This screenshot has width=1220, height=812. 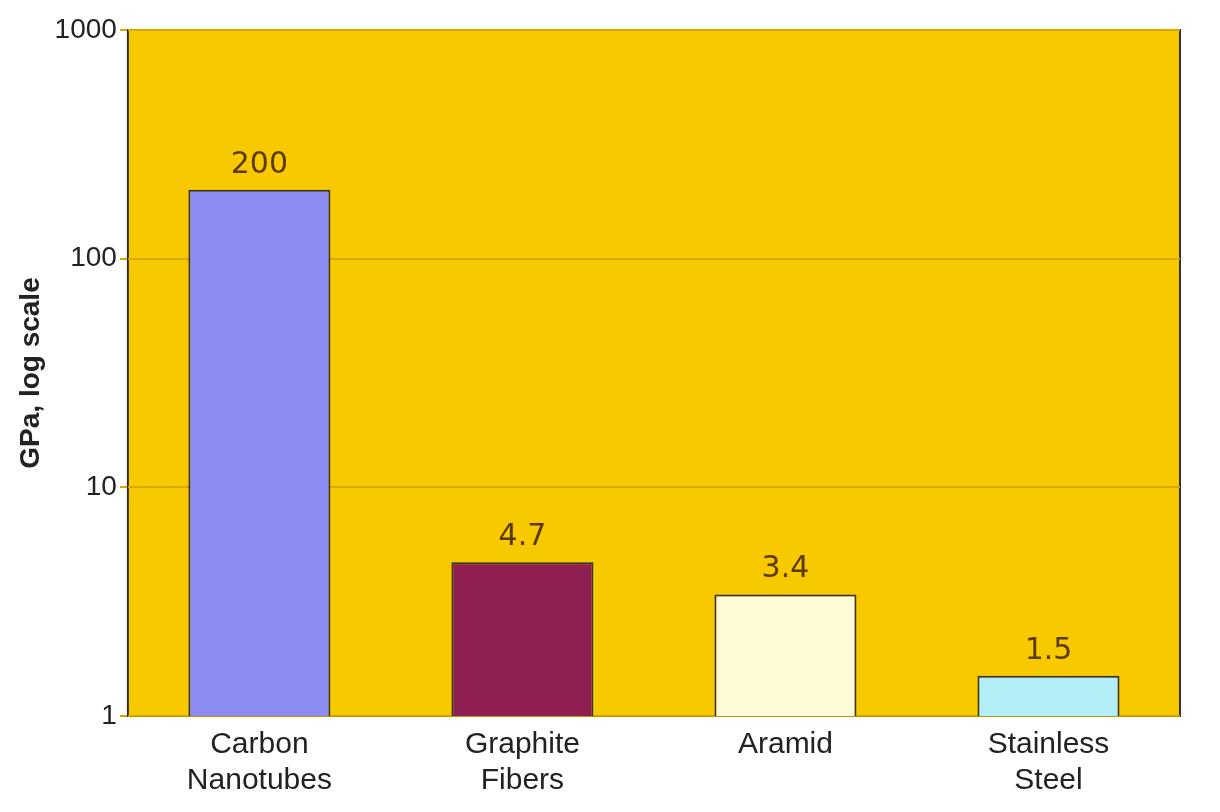 What do you see at coordinates (785, 567) in the screenshot?
I see `data-label: 3.4` at bounding box center [785, 567].